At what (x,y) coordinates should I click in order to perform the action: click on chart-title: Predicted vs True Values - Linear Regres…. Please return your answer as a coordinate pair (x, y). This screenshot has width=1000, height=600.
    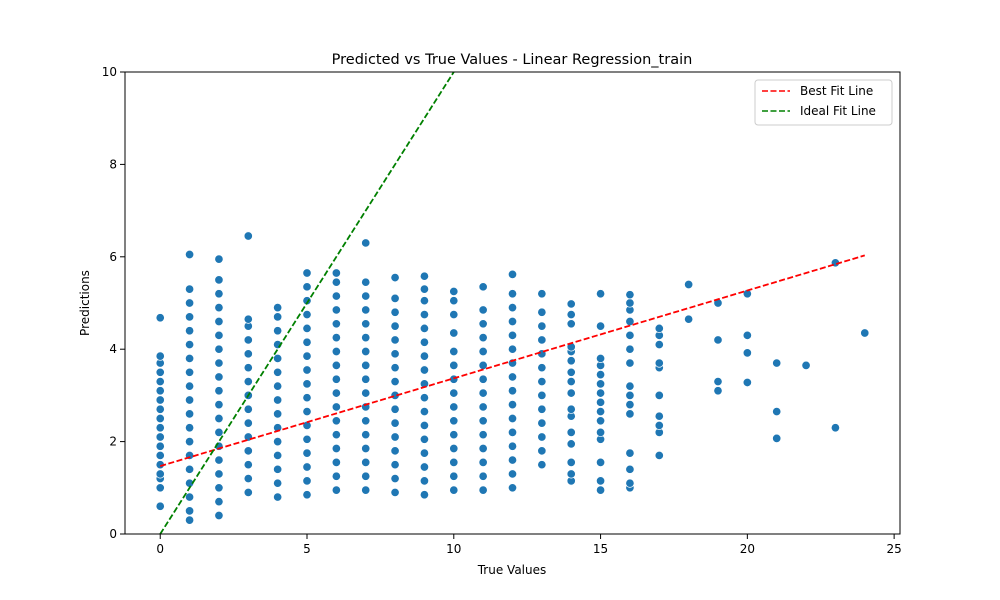
    Looking at the image, I should click on (512, 60).